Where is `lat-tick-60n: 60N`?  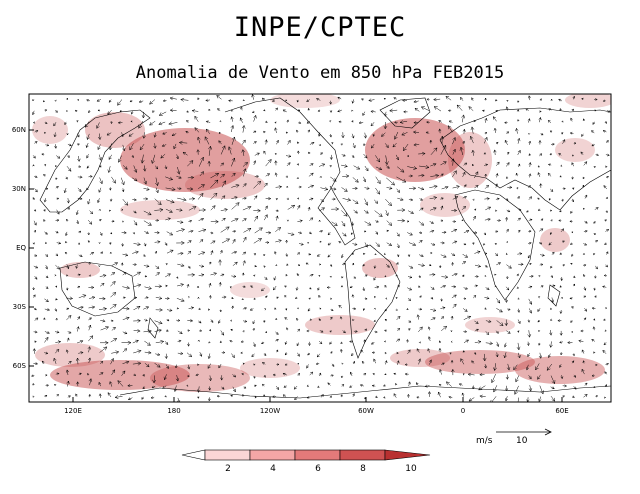
lat-tick-60n: 60N is located at coordinates (19, 130).